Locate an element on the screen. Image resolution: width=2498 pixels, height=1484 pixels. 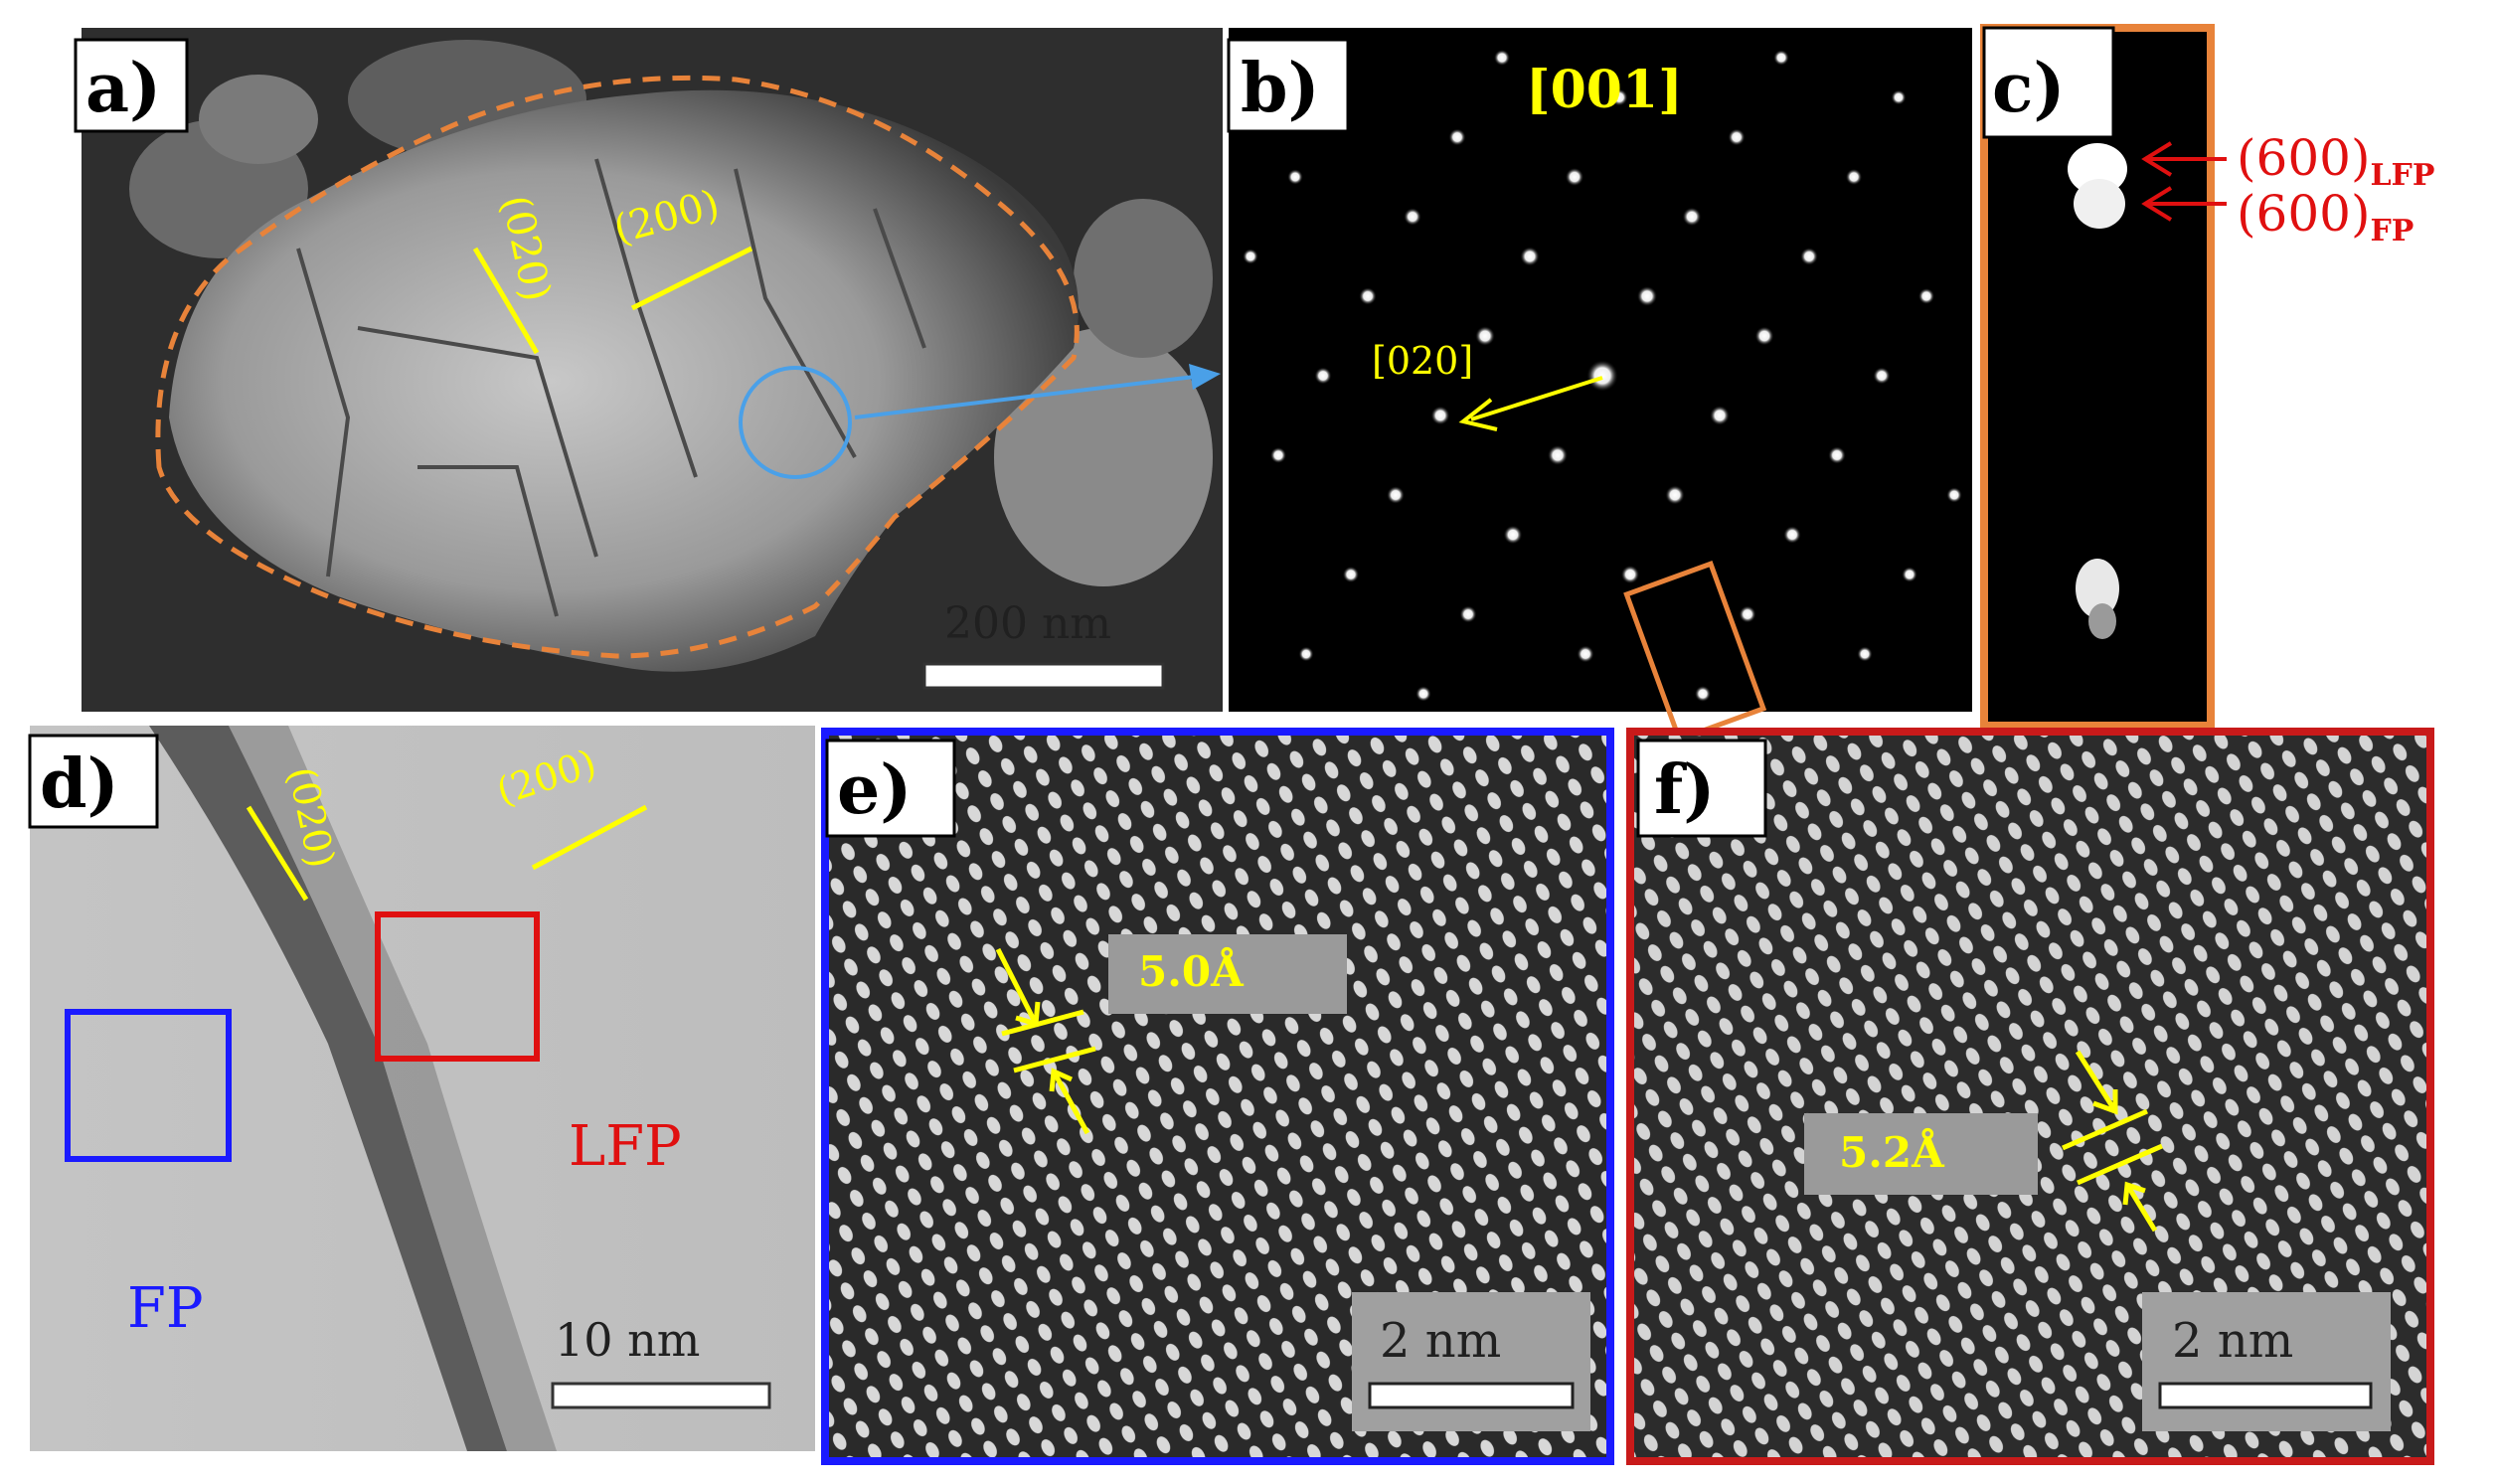
panel-f-label-box is located at coordinates (1702, 788).